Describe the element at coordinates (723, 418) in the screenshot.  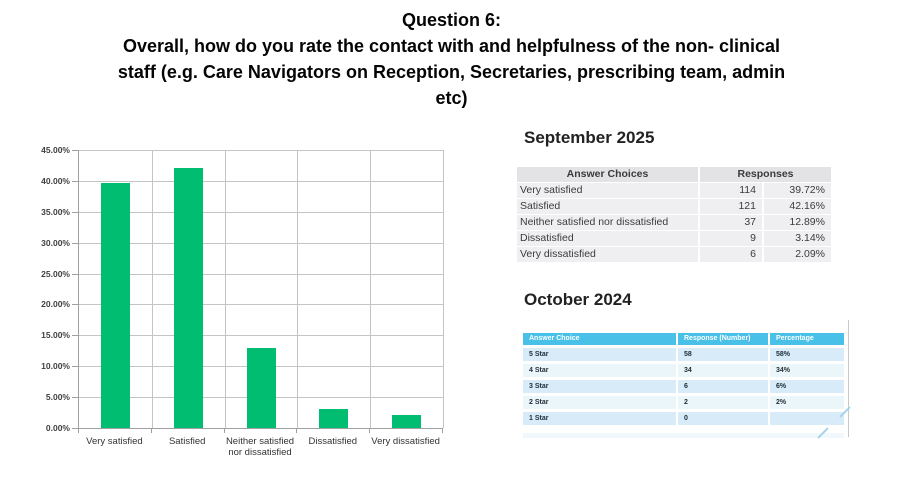
I see `response-number-cell: 0` at that location.